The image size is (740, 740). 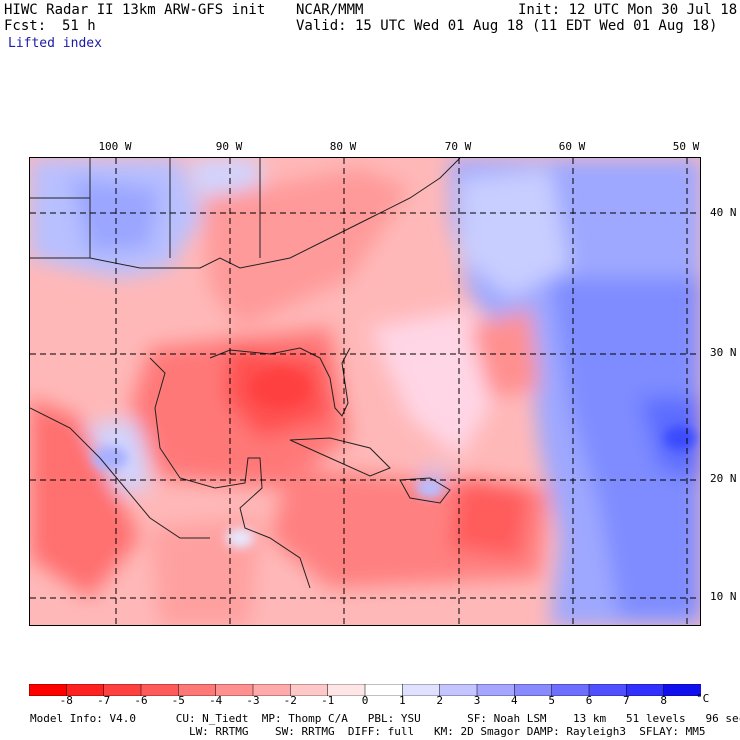 I want to click on colorbar-tick-label: 5, so click(x=551, y=700).